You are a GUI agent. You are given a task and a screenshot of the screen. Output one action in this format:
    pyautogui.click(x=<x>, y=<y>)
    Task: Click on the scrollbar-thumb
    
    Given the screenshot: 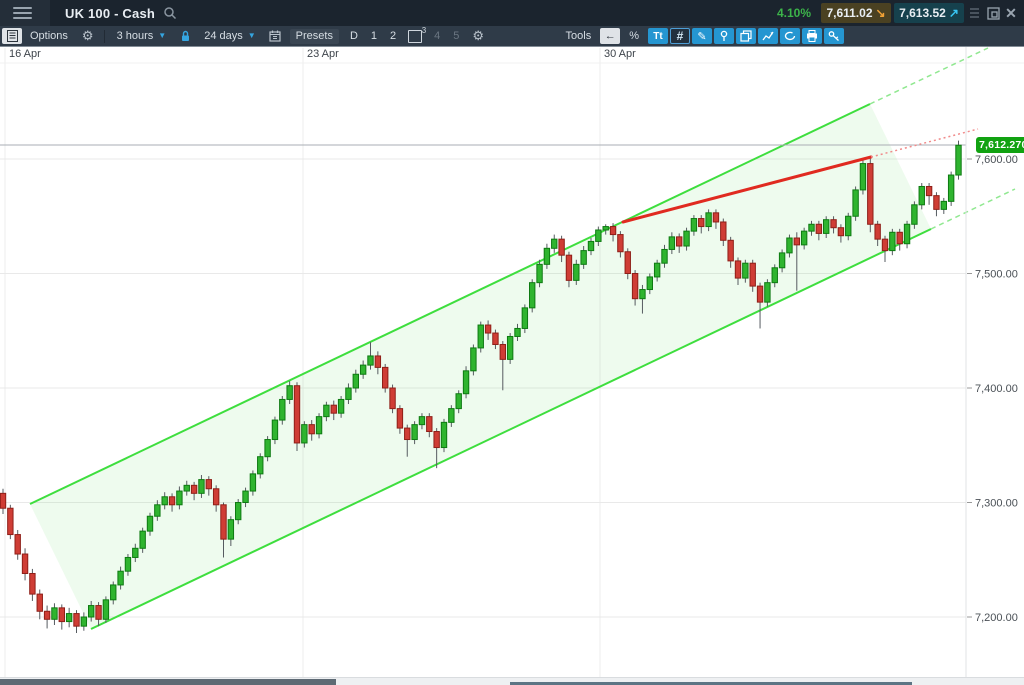 What is the action you would take?
    pyautogui.click(x=168, y=682)
    